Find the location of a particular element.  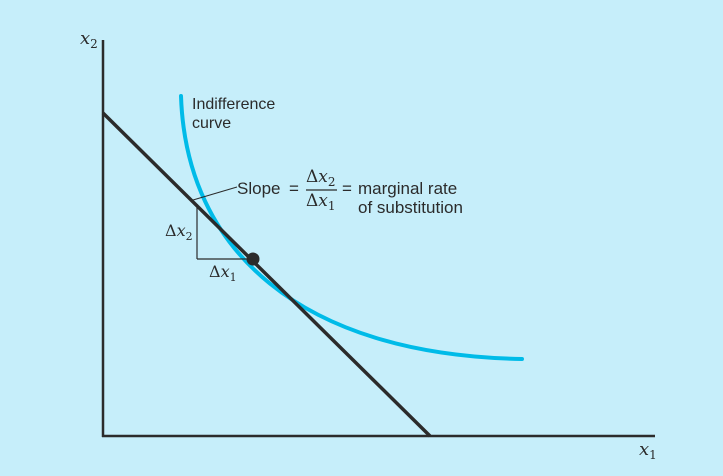

slope-denominator: Δx1 is located at coordinates (321, 202).